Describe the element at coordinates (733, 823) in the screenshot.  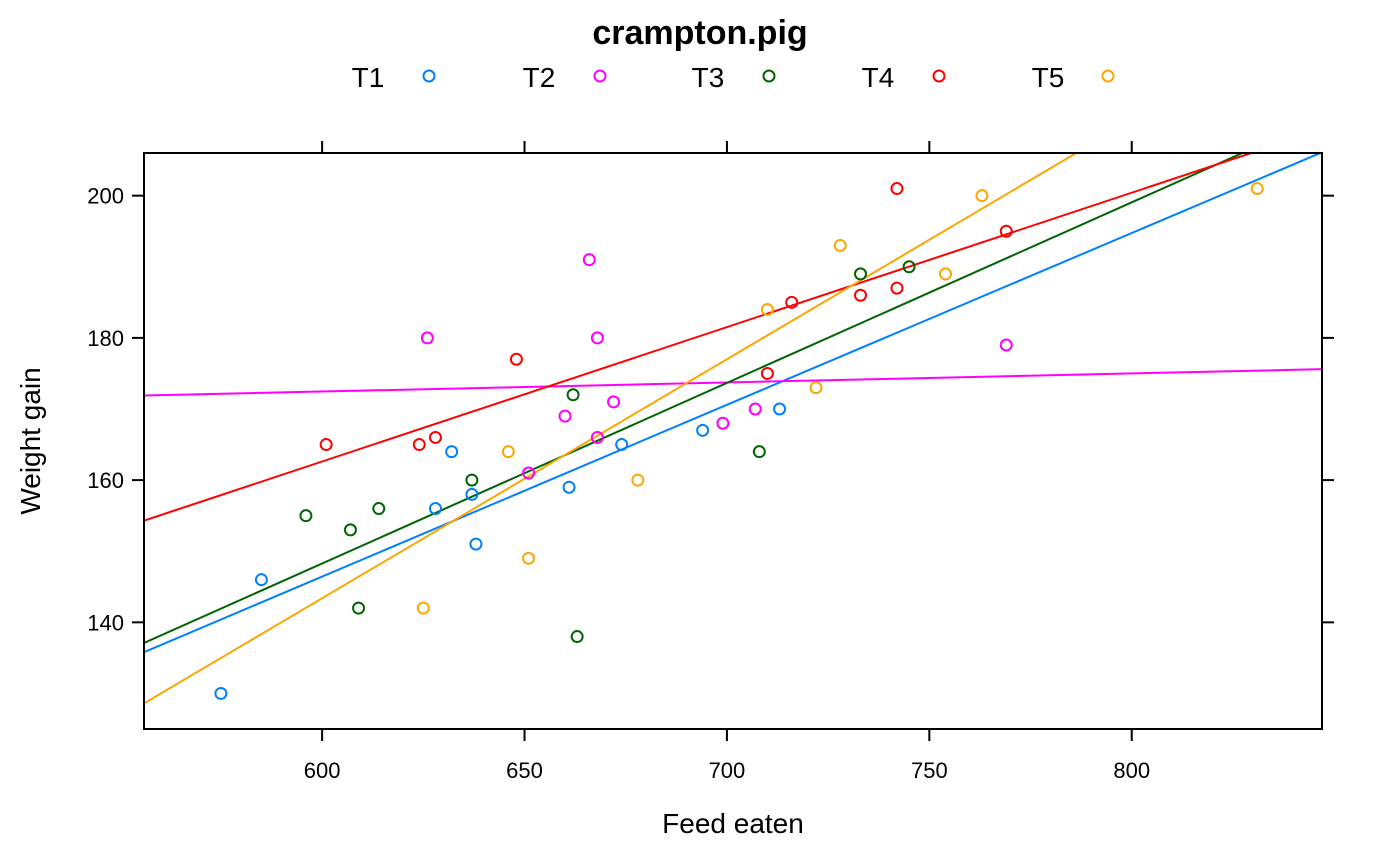
I see `x-axis-title: Feed eaten` at that location.